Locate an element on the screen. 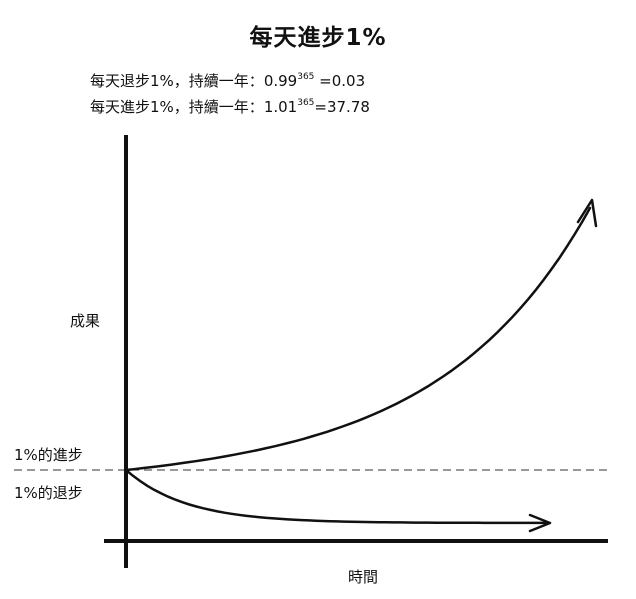 This screenshot has width=636, height=599. x-axis-label: 時間 is located at coordinates (363, 577).